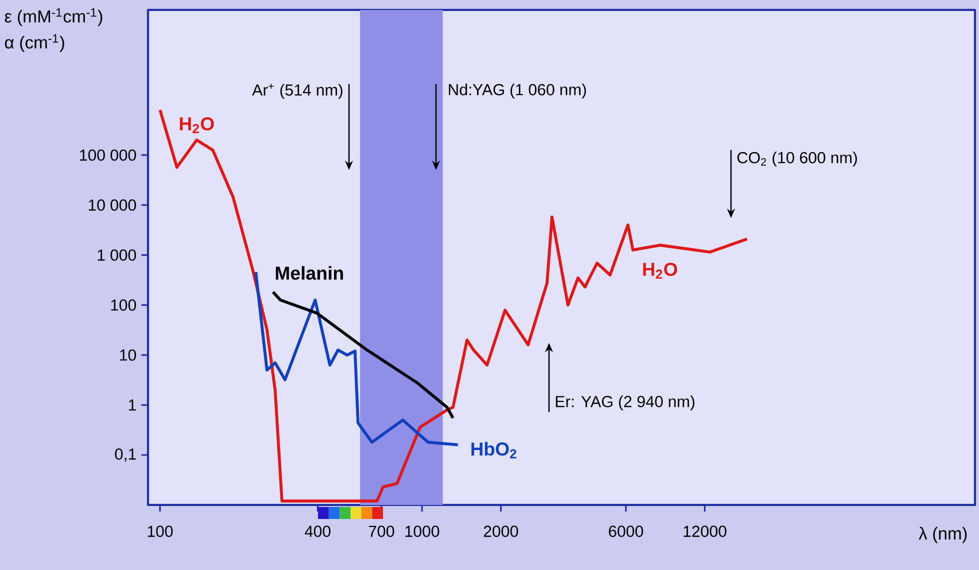 The width and height of the screenshot is (979, 570). Describe the element at coordinates (309, 273) in the screenshot. I see `series-label: Melanin` at that location.